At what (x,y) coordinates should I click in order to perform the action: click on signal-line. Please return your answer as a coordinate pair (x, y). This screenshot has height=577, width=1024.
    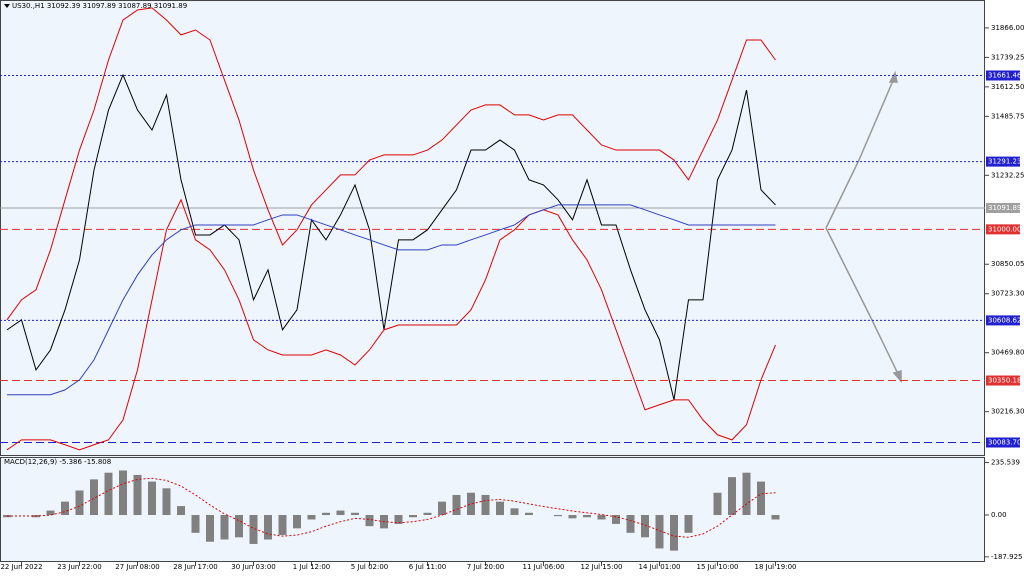
    Looking at the image, I should click on (391, 507).